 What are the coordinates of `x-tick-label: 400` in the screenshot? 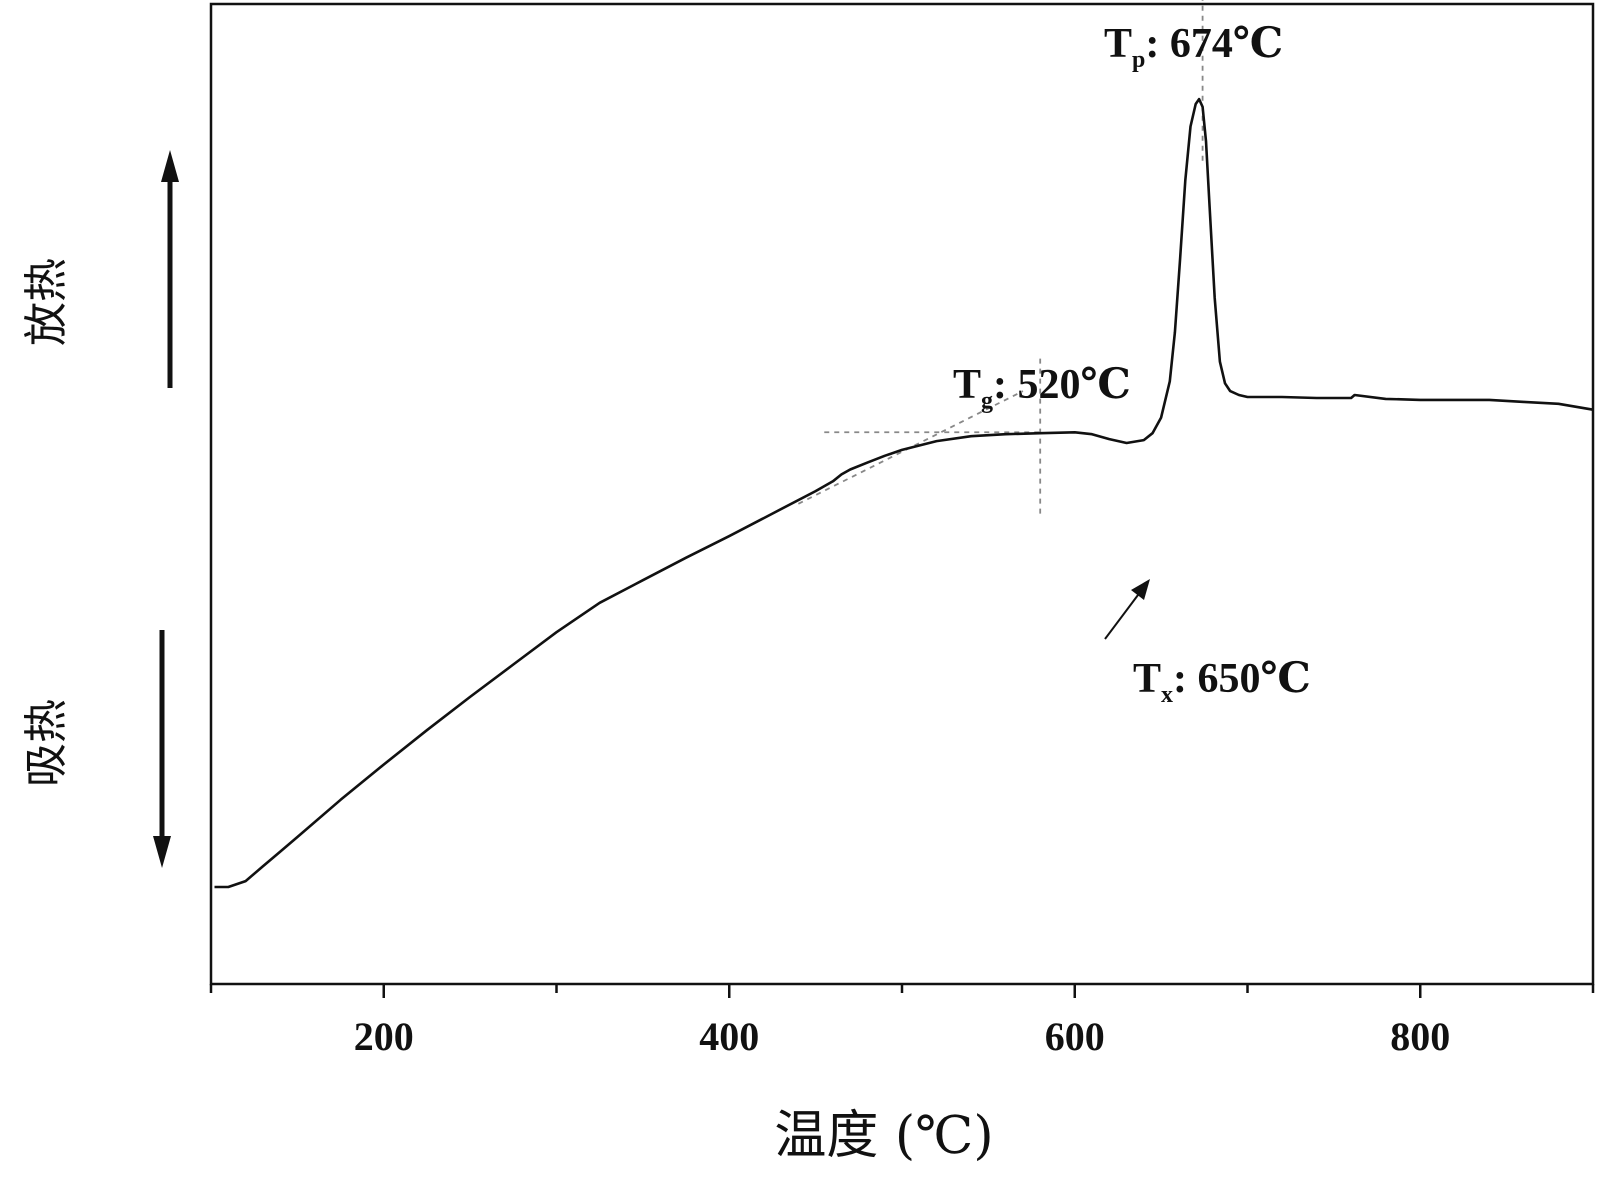 It's located at (729, 1036).